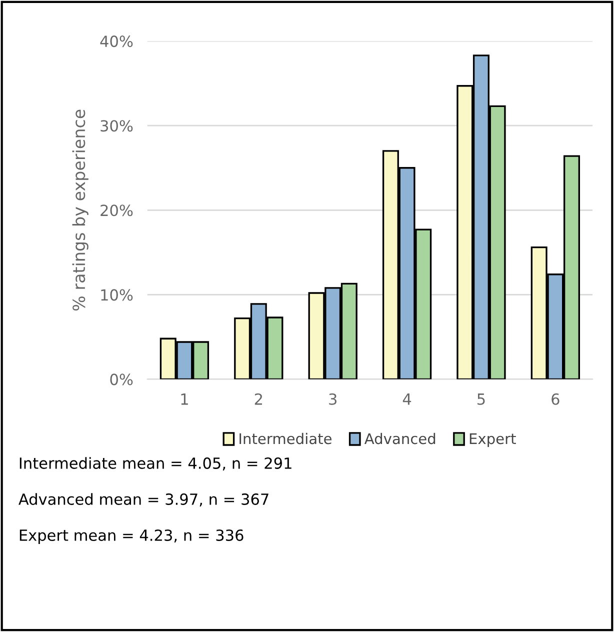 This screenshot has height=632, width=614. What do you see at coordinates (80, 210) in the screenshot?
I see `y-axis-title: % ratings by experience` at bounding box center [80, 210].